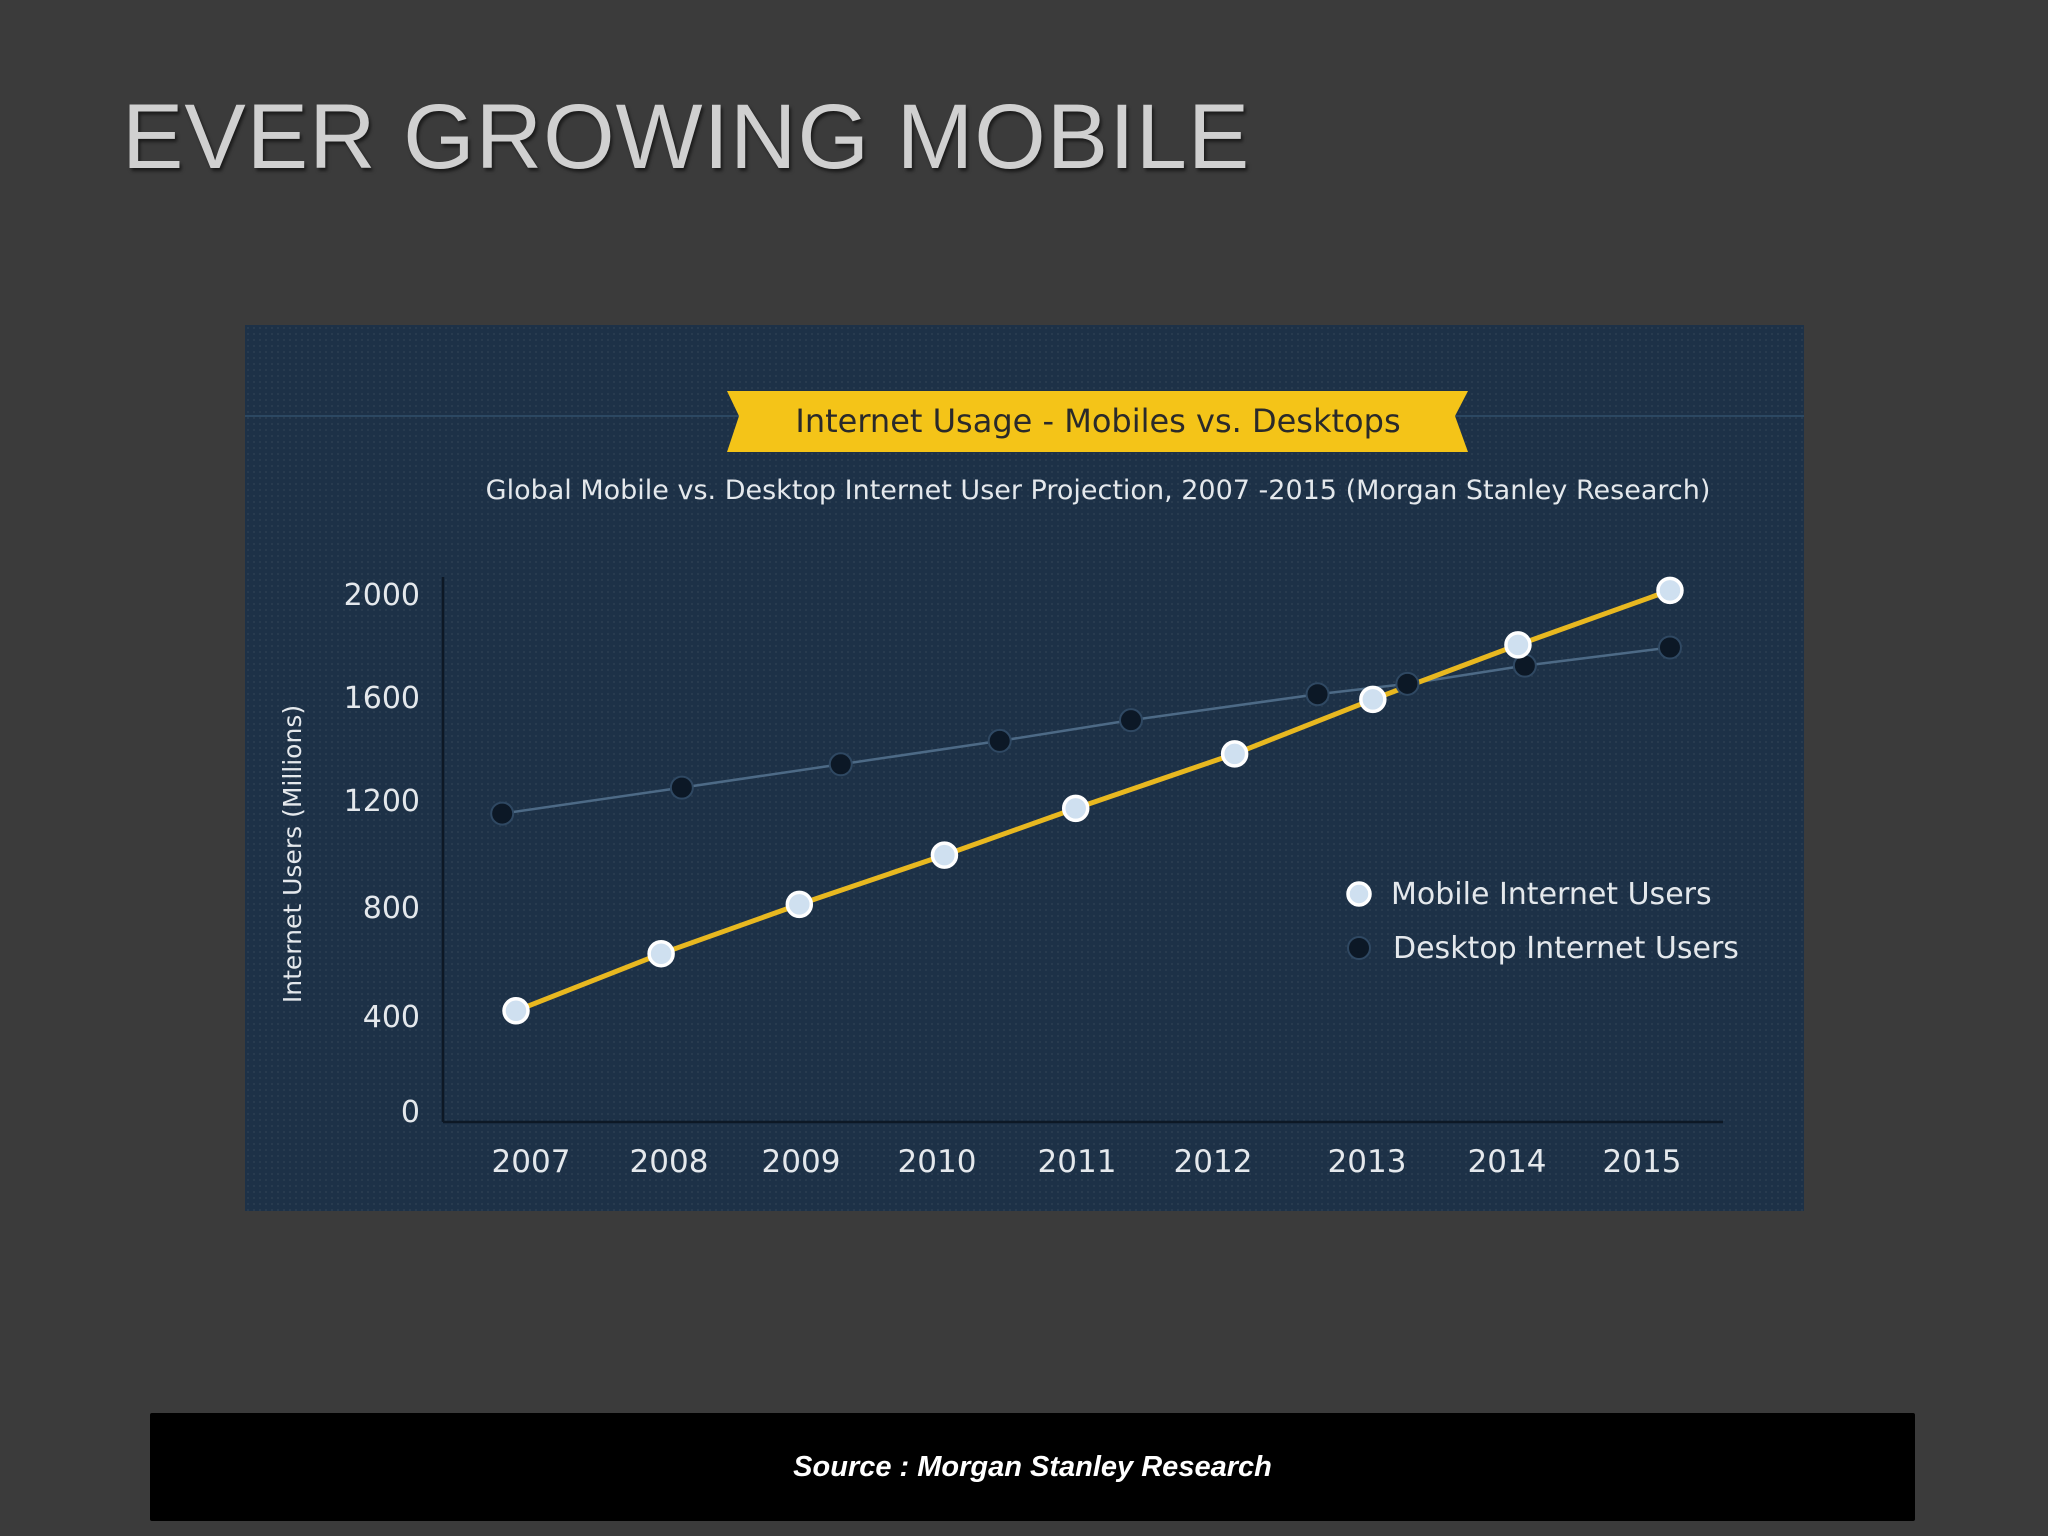  Describe the element at coordinates (1551, 894) in the screenshot. I see `legend-label-mobile: Mobile Internet Users` at that location.